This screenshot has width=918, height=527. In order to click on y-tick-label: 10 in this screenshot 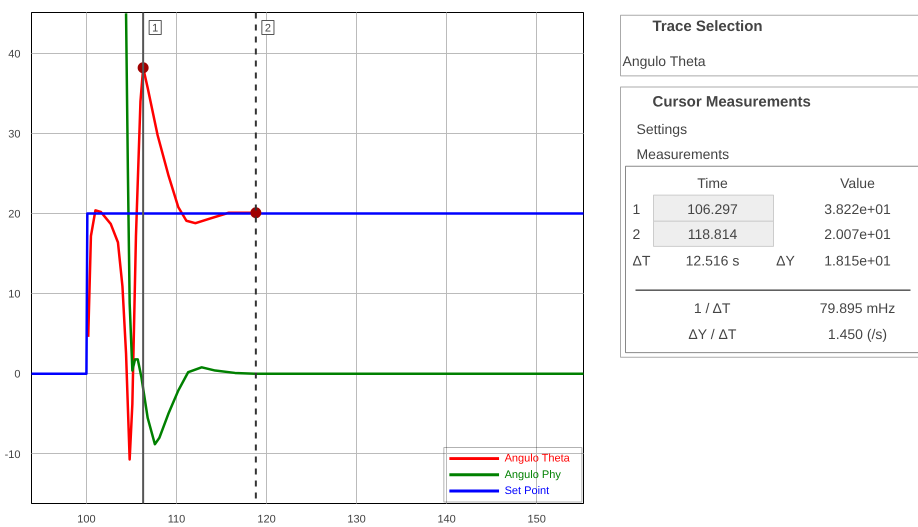, I will do `click(14, 294)`.